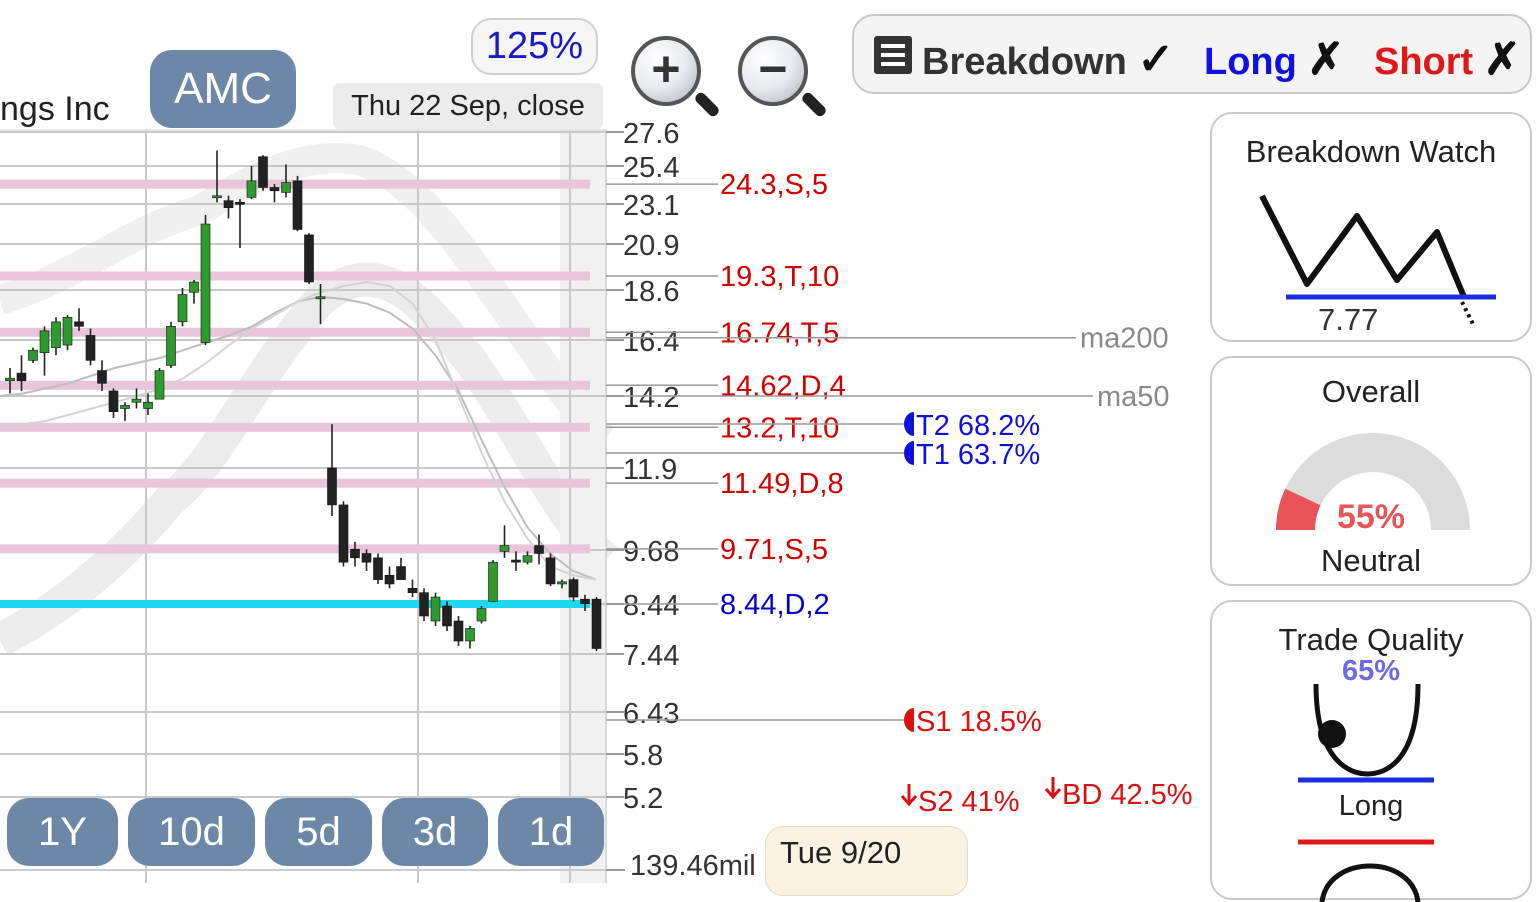 The image size is (1539, 902). Describe the element at coordinates (534, 46) in the screenshot. I see `zoom-level: 125%` at that location.